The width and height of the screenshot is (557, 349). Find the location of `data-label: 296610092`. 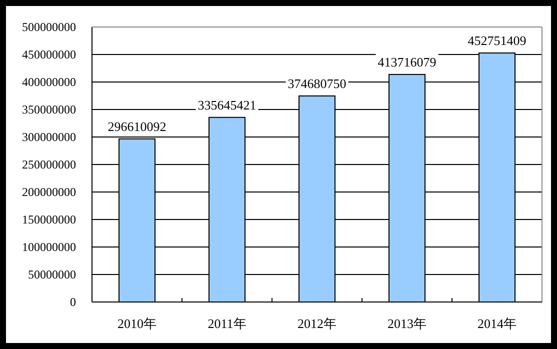

data-label: 296610092 is located at coordinates (137, 126).